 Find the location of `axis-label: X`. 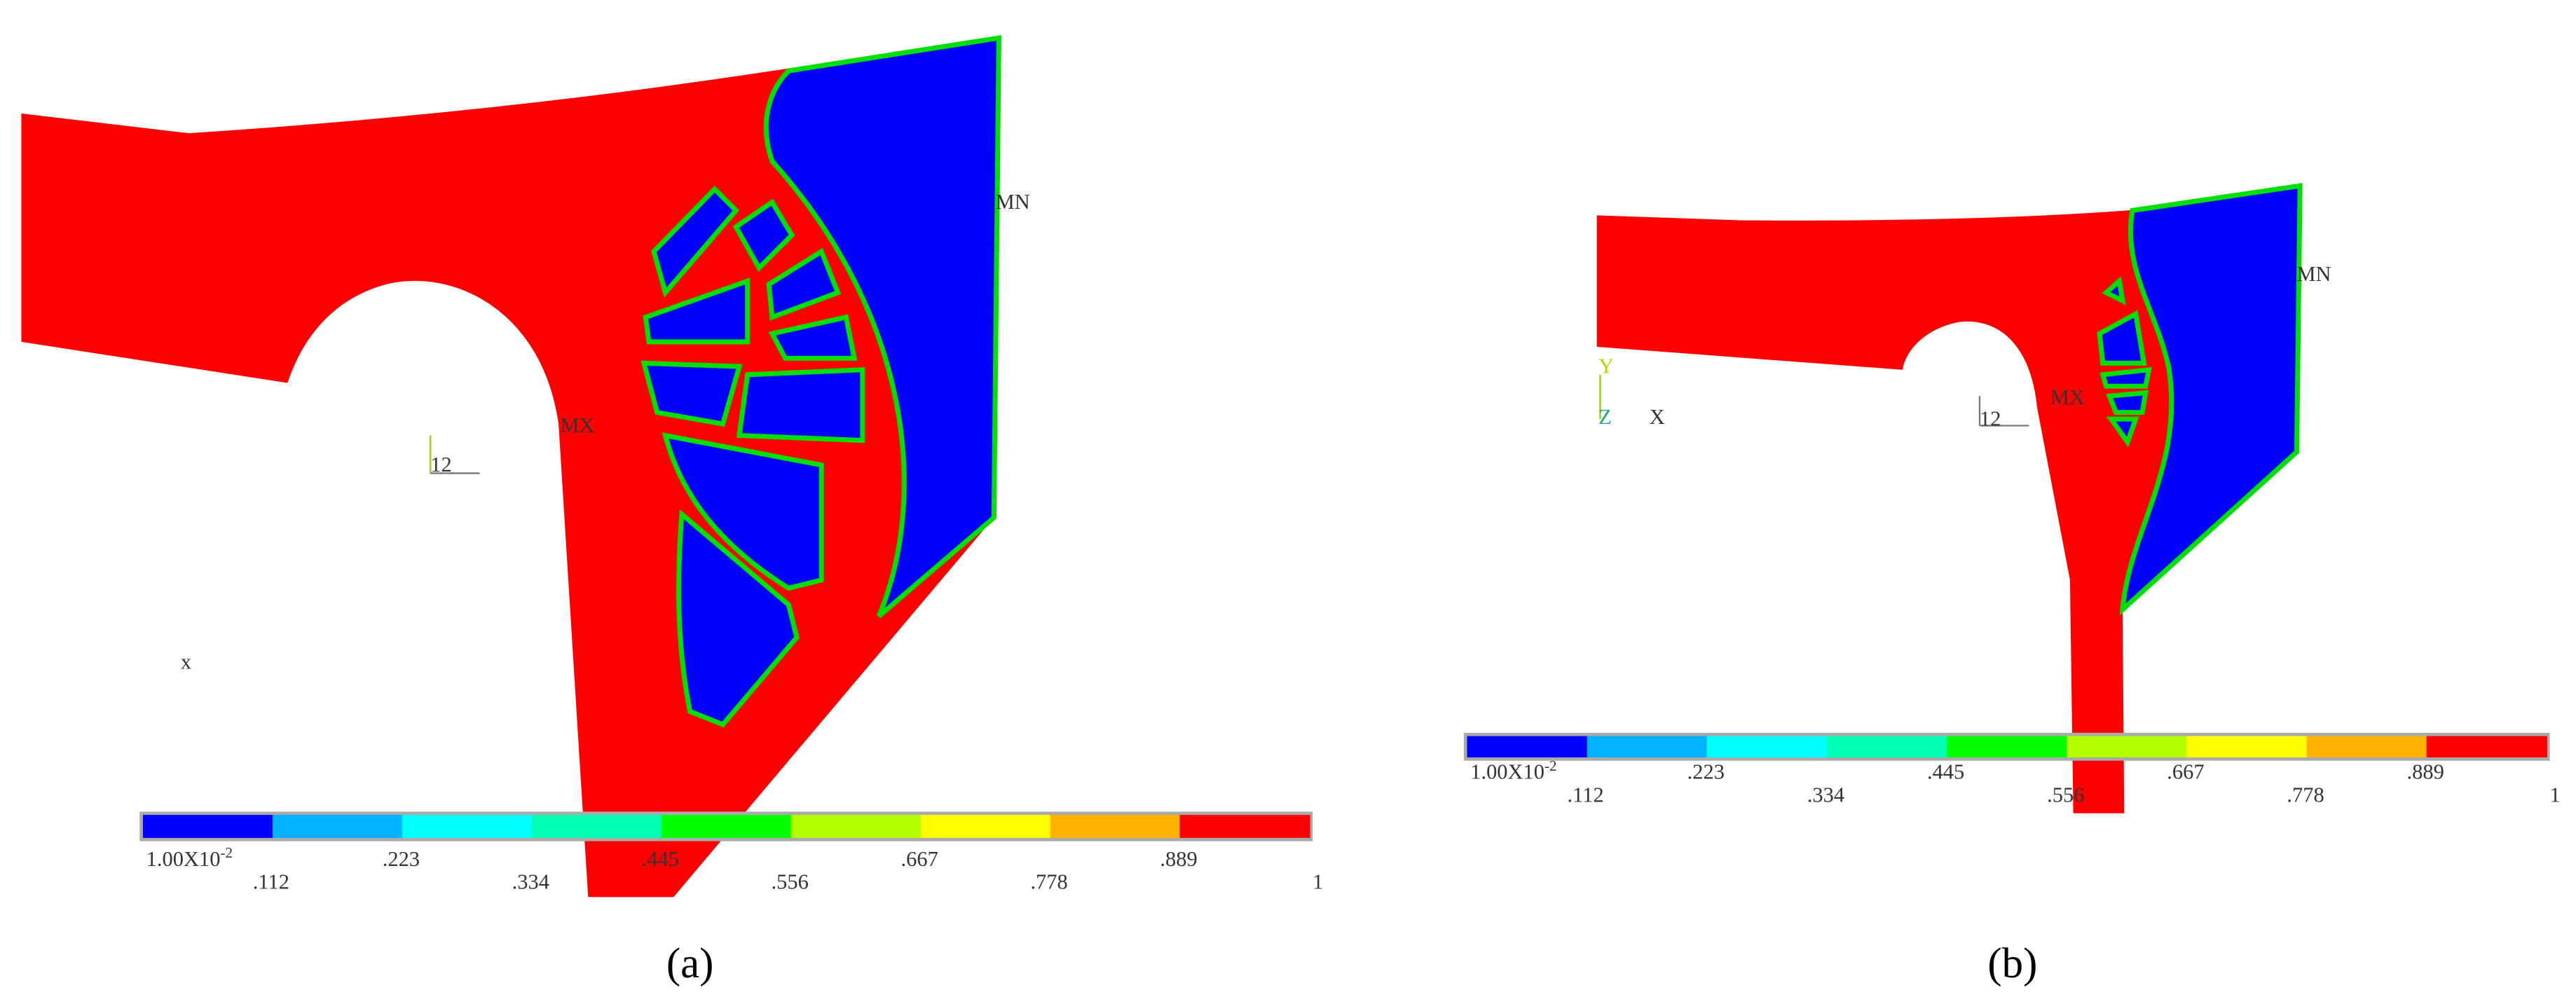

axis-label: X is located at coordinates (1658, 417).